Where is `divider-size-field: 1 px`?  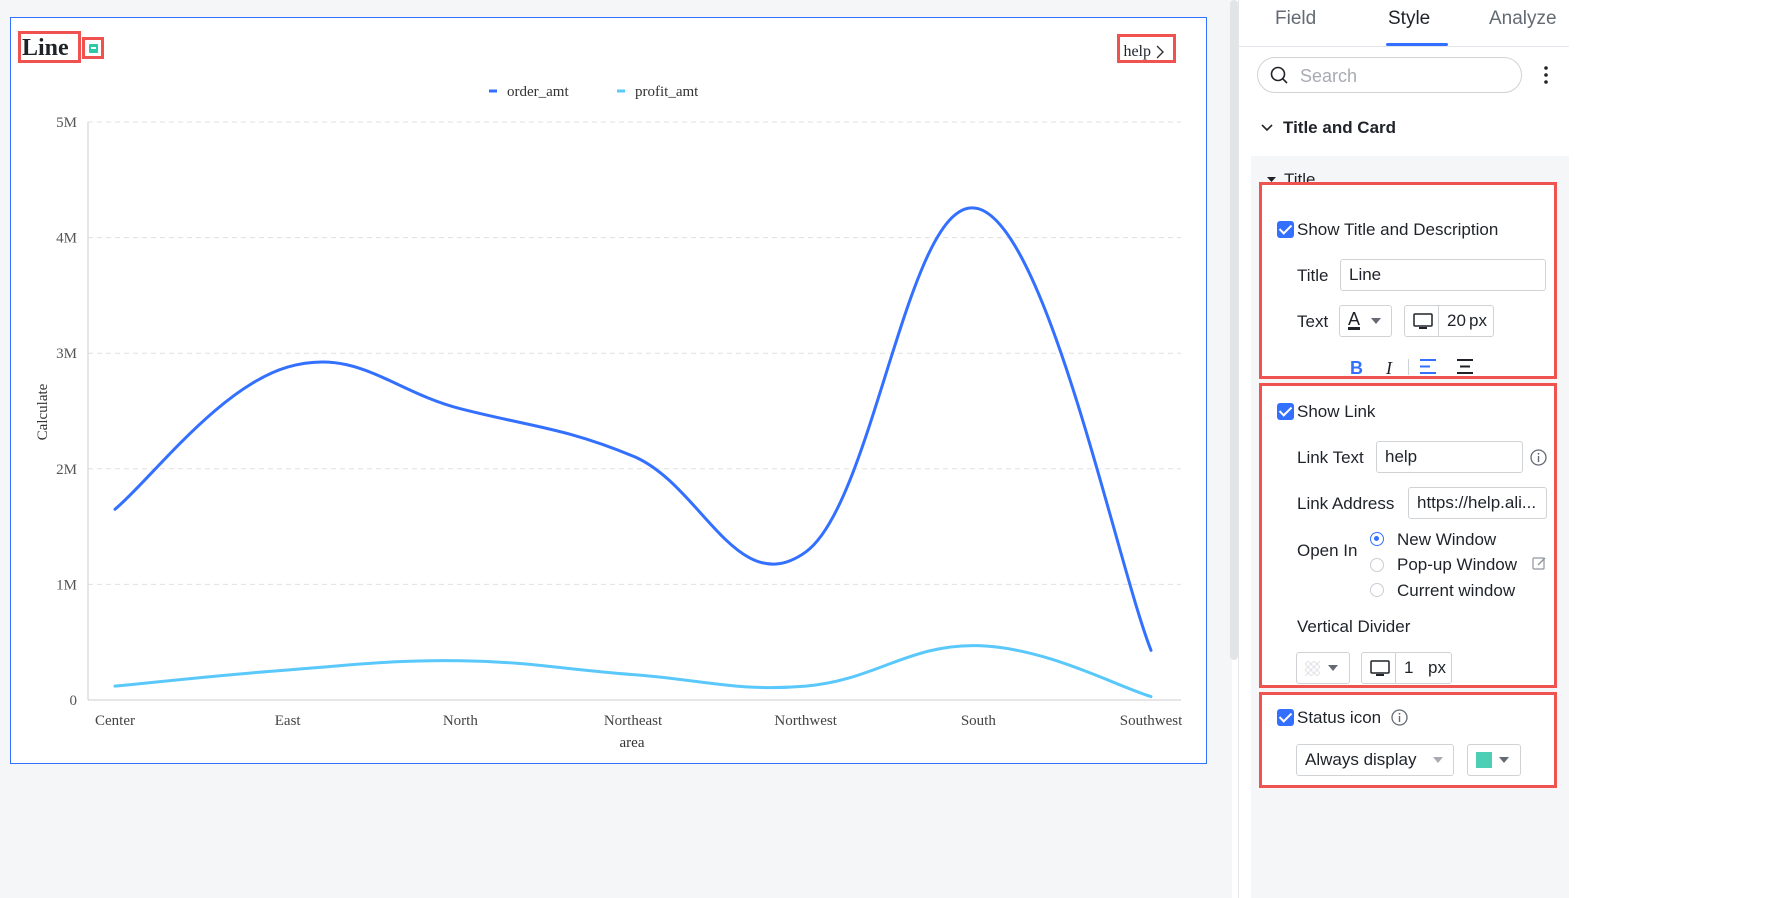
divider-size-field: 1 px is located at coordinates (1406, 668).